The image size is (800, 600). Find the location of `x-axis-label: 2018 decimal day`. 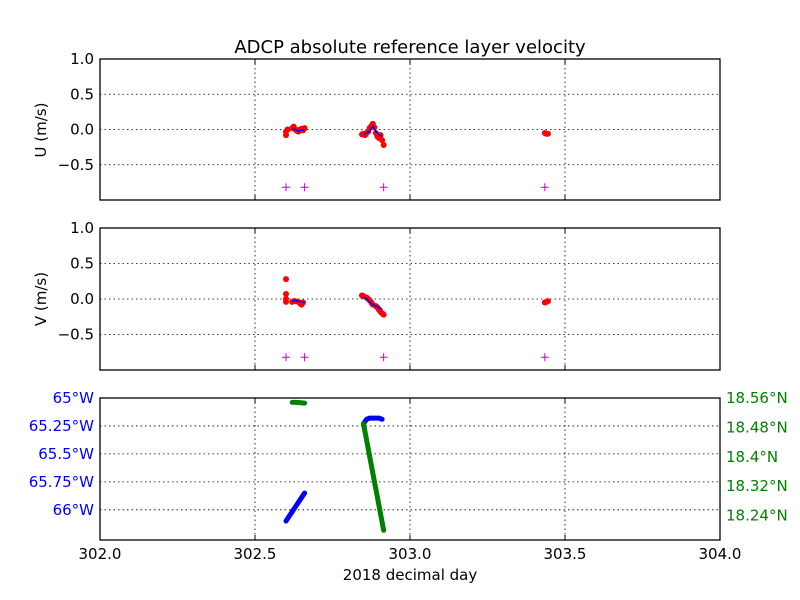

x-axis-label: 2018 decimal day is located at coordinates (410, 575).